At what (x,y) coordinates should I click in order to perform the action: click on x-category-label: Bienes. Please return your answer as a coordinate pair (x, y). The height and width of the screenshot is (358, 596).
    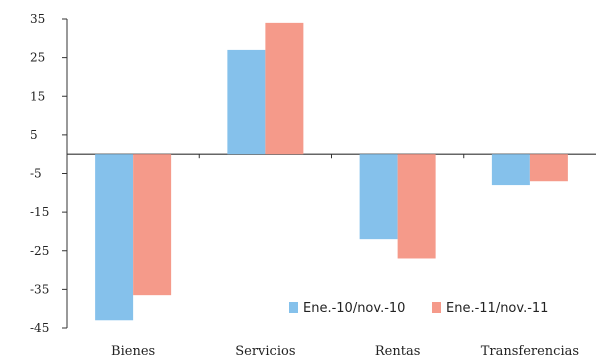
    Looking at the image, I should click on (133, 351).